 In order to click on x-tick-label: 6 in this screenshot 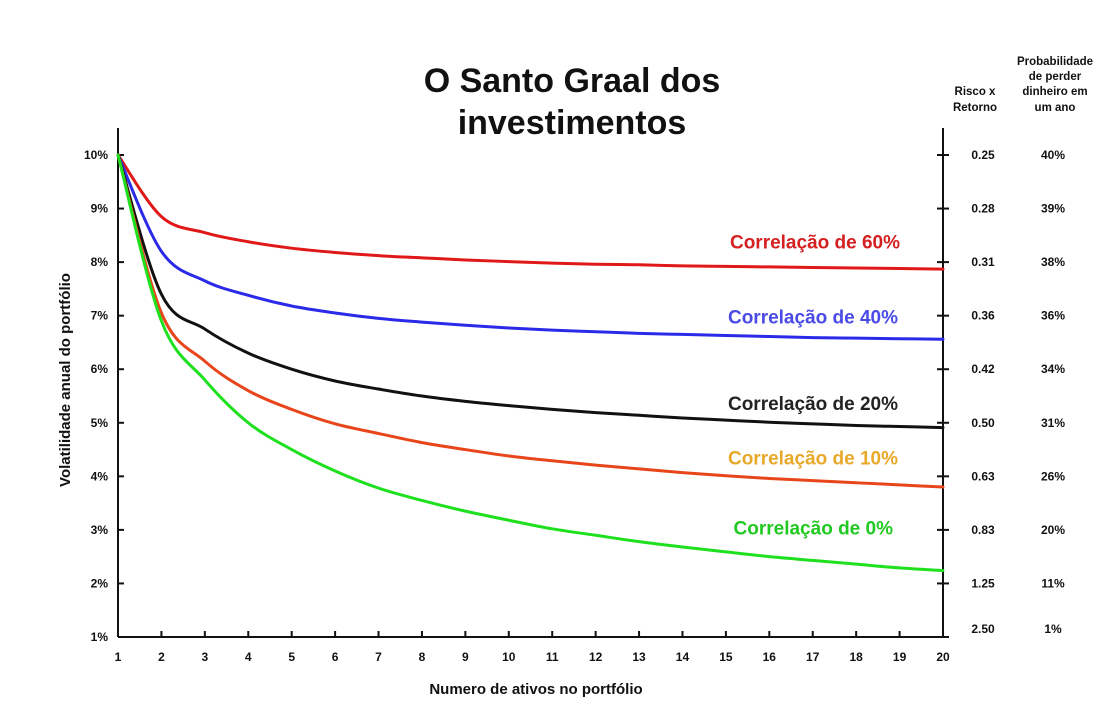, I will do `click(335, 657)`.